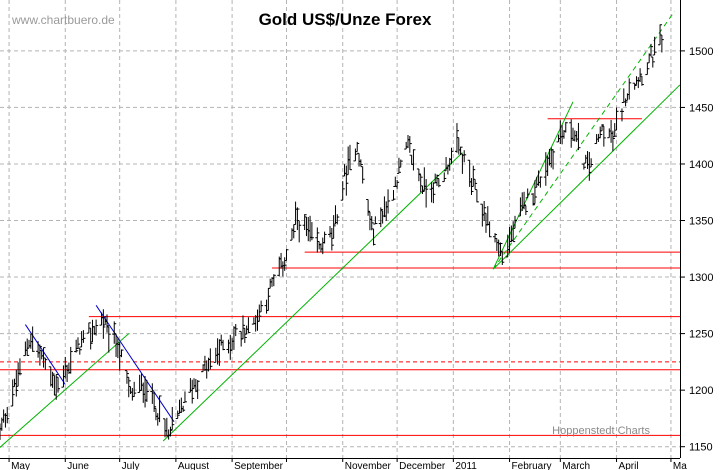 This screenshot has width=723, height=470. I want to click on y-tick-label: 1150, so click(701, 448).